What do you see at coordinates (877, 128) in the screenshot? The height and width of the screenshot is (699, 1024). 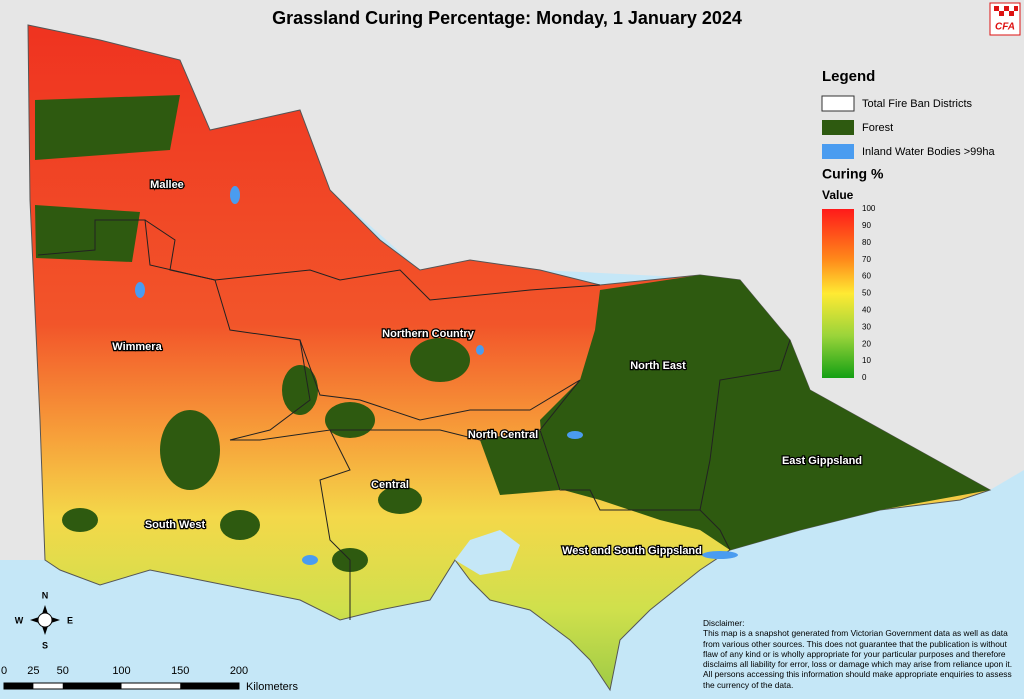 I see `legend-item: Forest` at bounding box center [877, 128].